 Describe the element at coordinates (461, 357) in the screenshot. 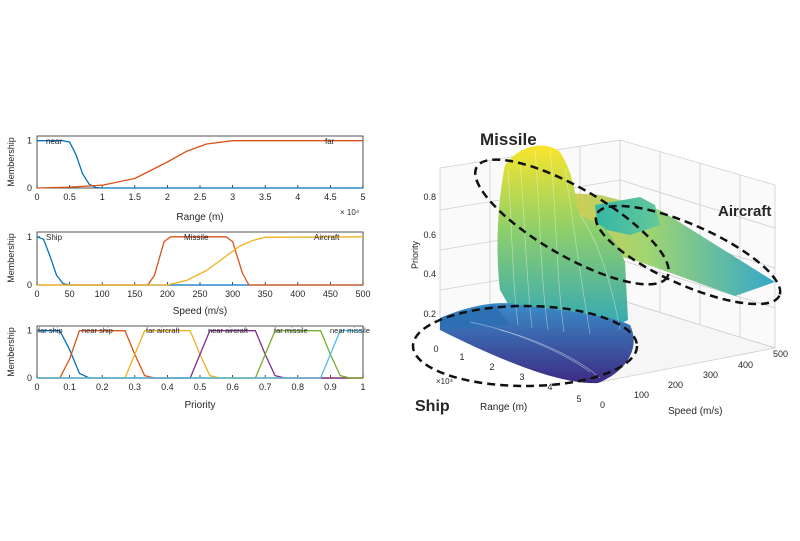

I see `x-tick: 1` at that location.